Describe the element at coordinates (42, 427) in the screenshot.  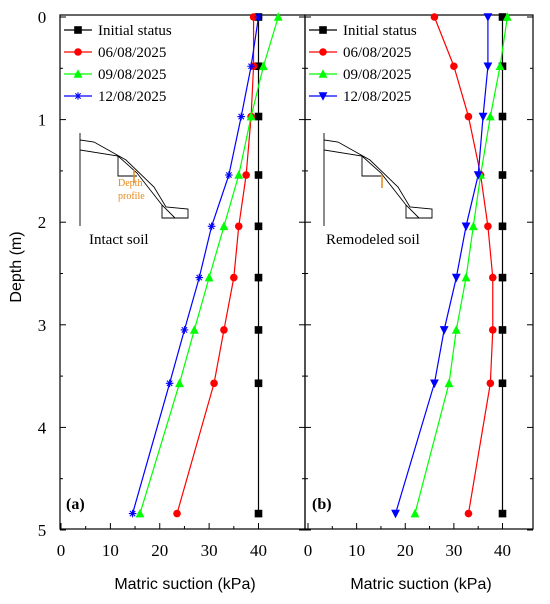
I see `y-tick-label-4: 4` at that location.